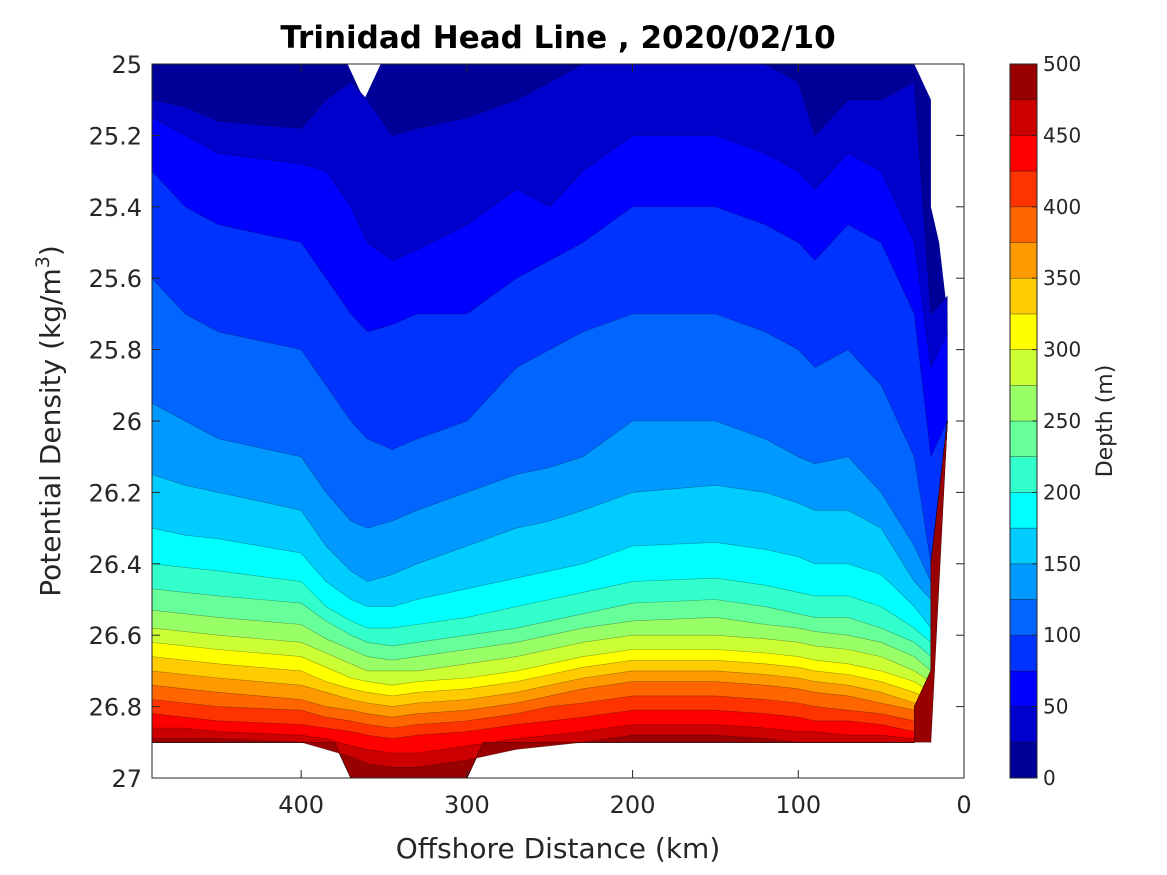  Describe the element at coordinates (126, 779) in the screenshot. I see `y-tick-label: 27` at that location.